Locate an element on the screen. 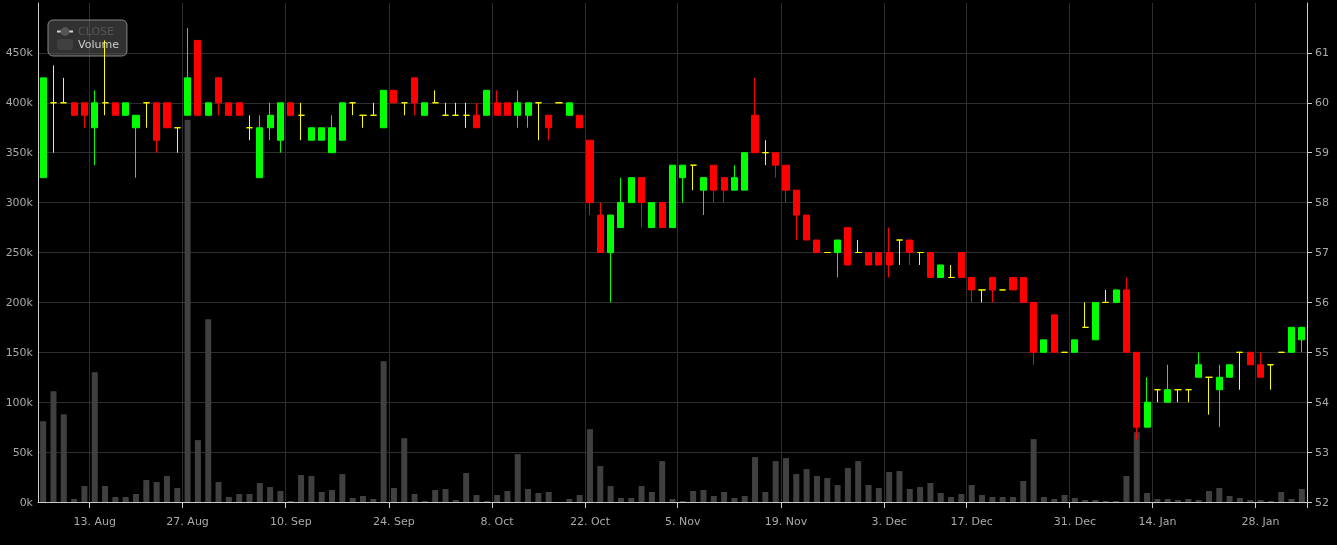 This screenshot has height=545, width=1337. y-tick-label: 100k is located at coordinates (19, 402).